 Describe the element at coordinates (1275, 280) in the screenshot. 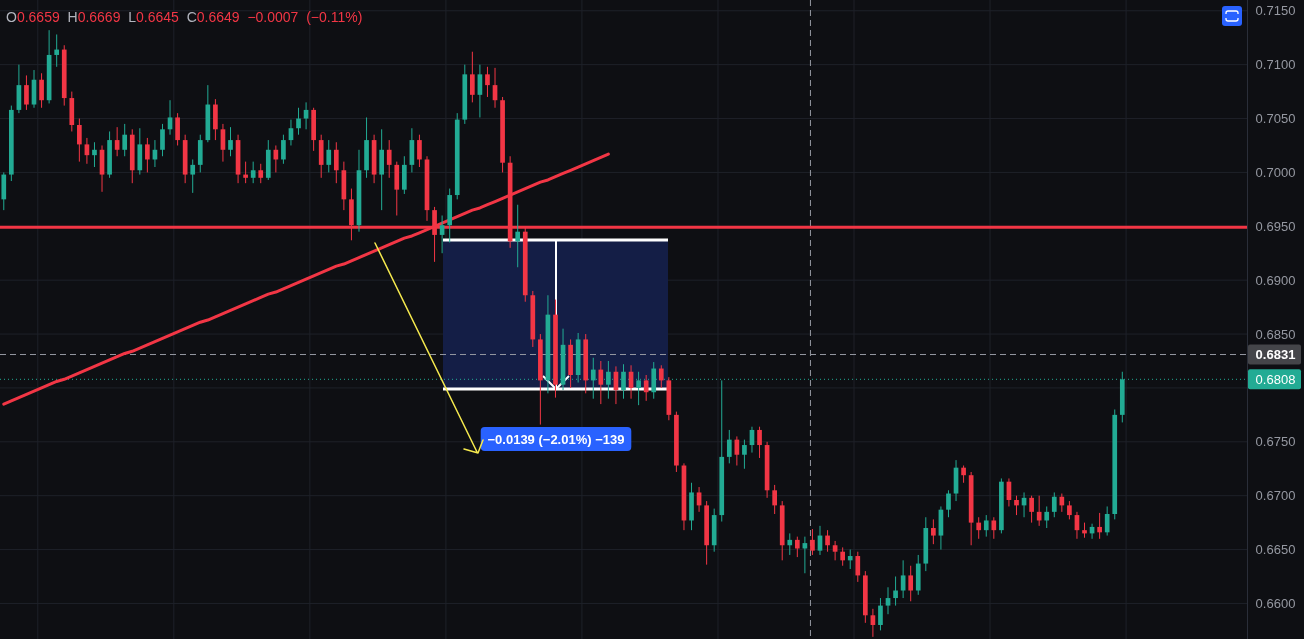

I see `y-tick-label: 0.6900` at that location.